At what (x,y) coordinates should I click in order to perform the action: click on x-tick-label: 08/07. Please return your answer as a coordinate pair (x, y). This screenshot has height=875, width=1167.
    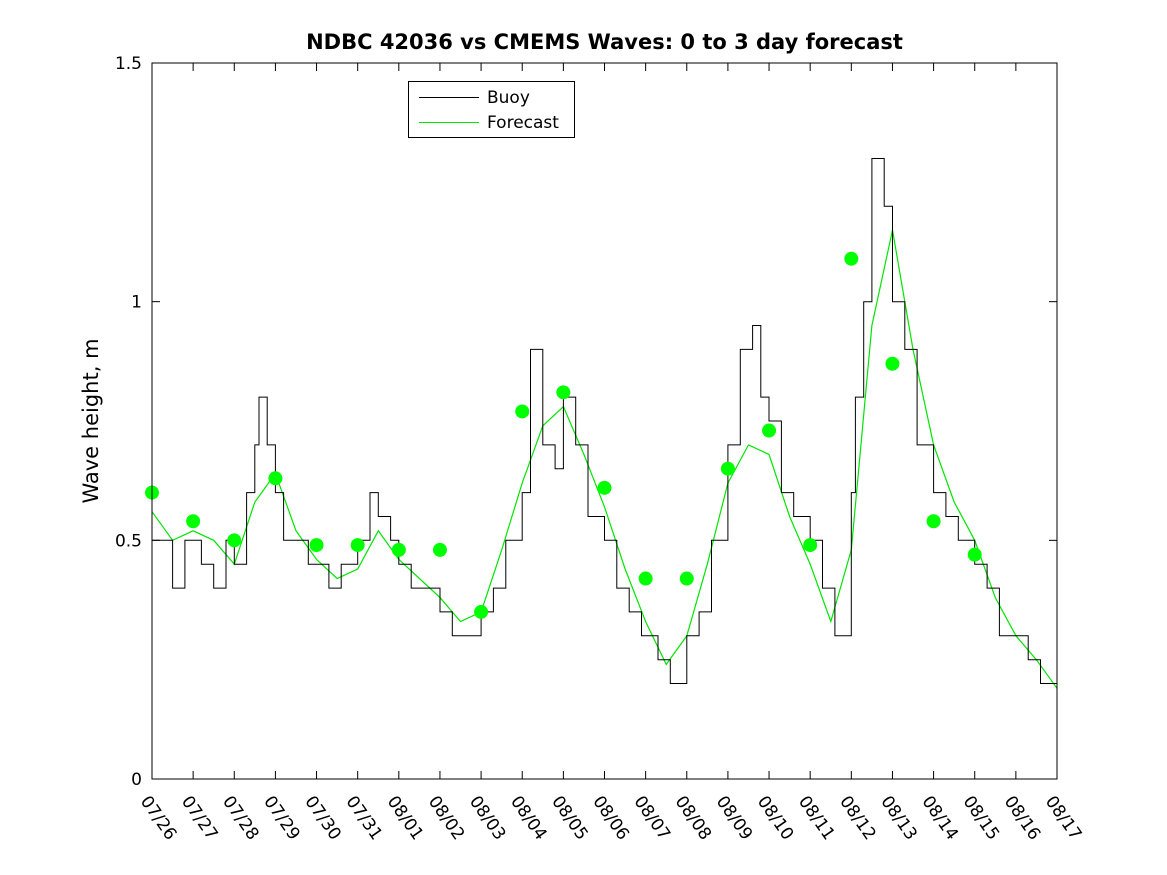
    Looking at the image, I should click on (652, 818).